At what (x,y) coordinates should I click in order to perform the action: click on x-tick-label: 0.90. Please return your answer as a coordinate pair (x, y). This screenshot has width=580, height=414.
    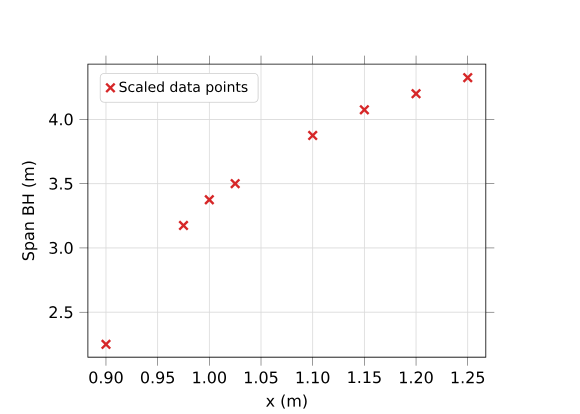
    Looking at the image, I should click on (106, 377).